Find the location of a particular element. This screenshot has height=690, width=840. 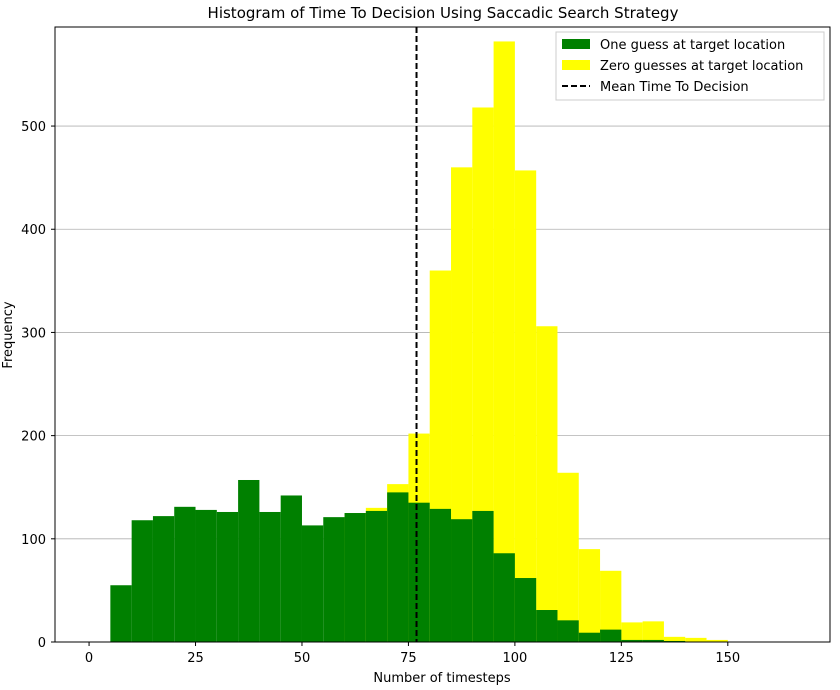

x-tick-label: 100 is located at coordinates (514, 658).